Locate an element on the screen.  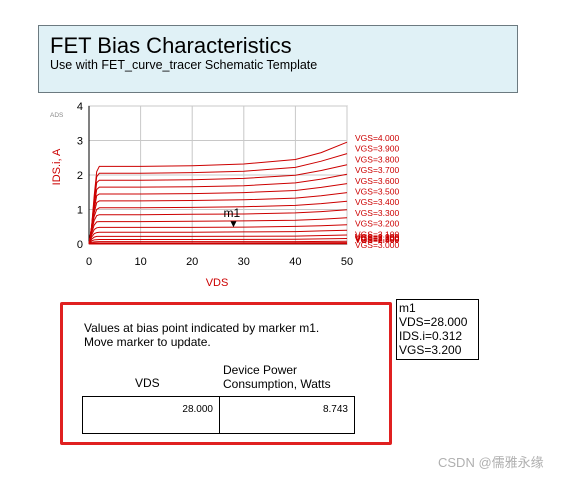
legend-entry: VGS=2.700 is located at coordinates (377, 238).